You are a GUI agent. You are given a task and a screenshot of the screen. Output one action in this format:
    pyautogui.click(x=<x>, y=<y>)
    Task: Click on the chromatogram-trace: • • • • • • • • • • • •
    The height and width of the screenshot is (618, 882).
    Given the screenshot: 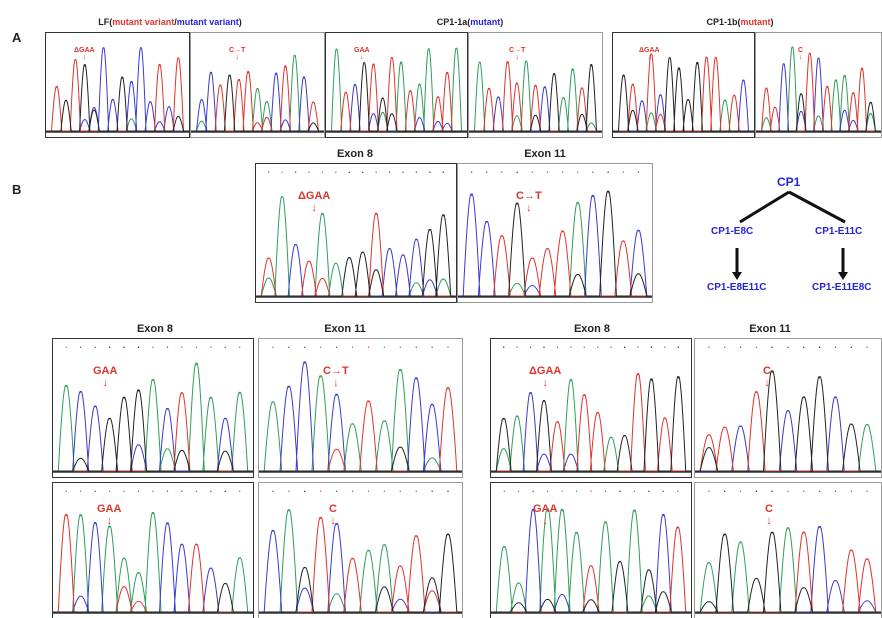 What is the action you would take?
    pyautogui.click(x=360, y=409)
    